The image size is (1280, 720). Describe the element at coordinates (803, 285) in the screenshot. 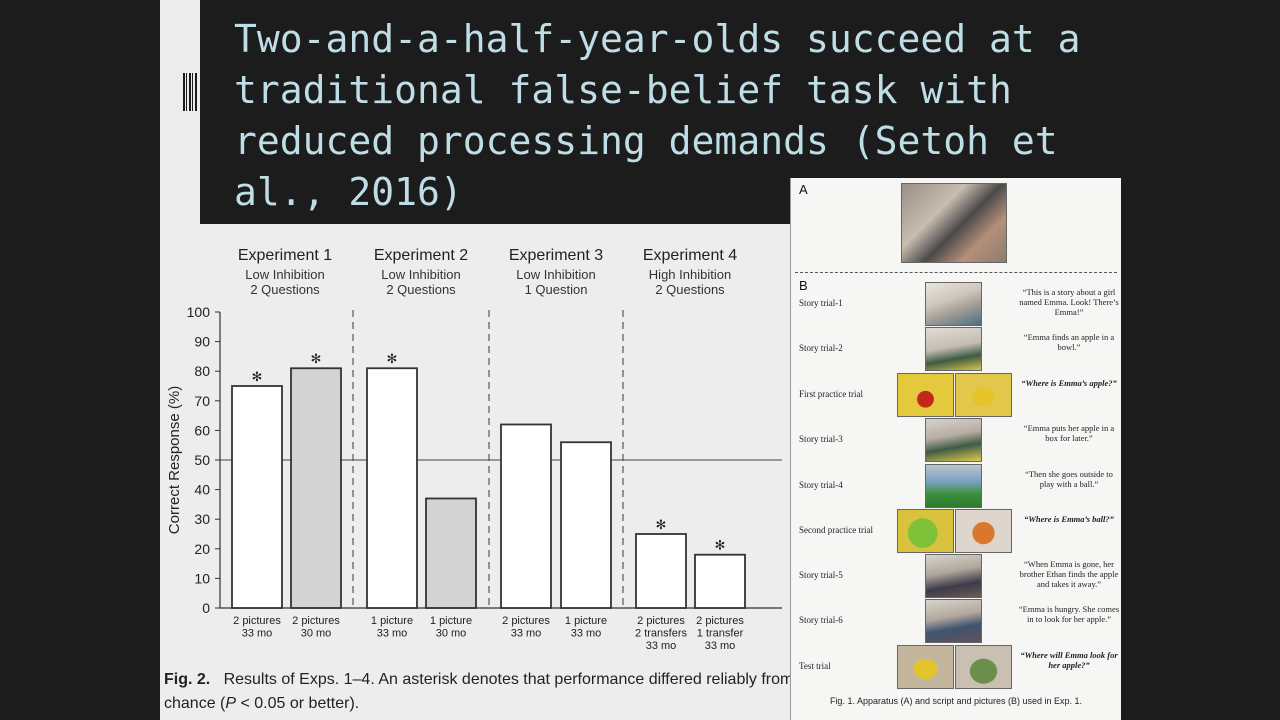

I see `panel-b-label: B` at that location.